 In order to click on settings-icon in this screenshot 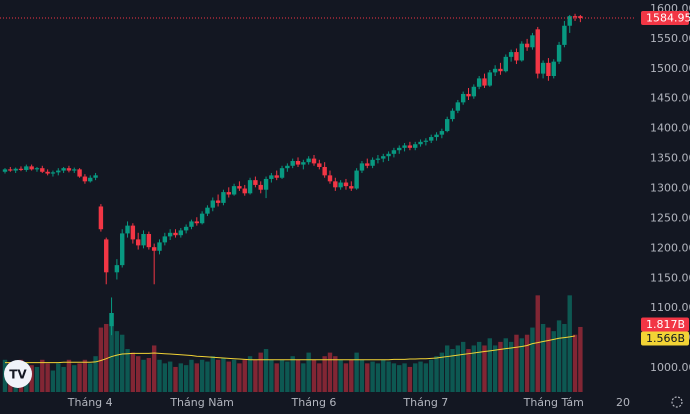, I will do `click(677, 402)`.